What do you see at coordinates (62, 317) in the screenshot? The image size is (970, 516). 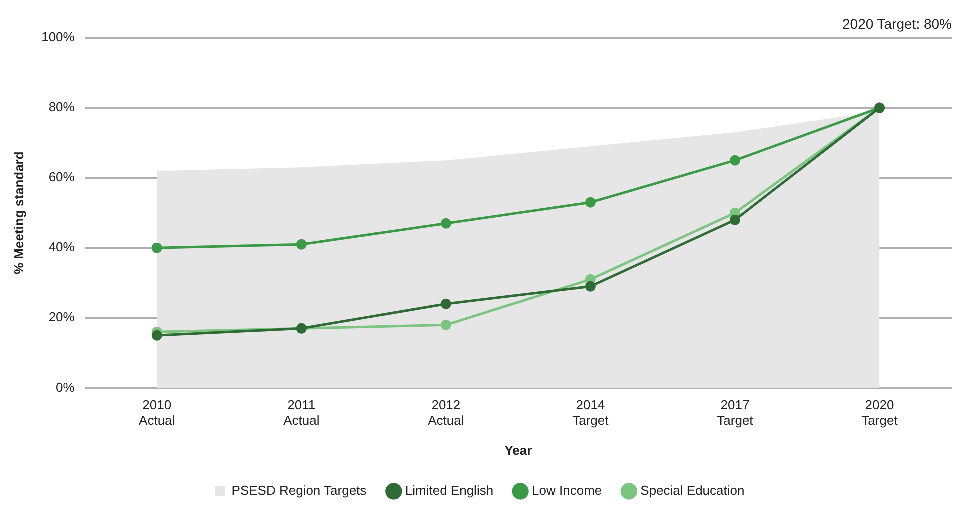 I see `y-tick-label: 20%` at bounding box center [62, 317].